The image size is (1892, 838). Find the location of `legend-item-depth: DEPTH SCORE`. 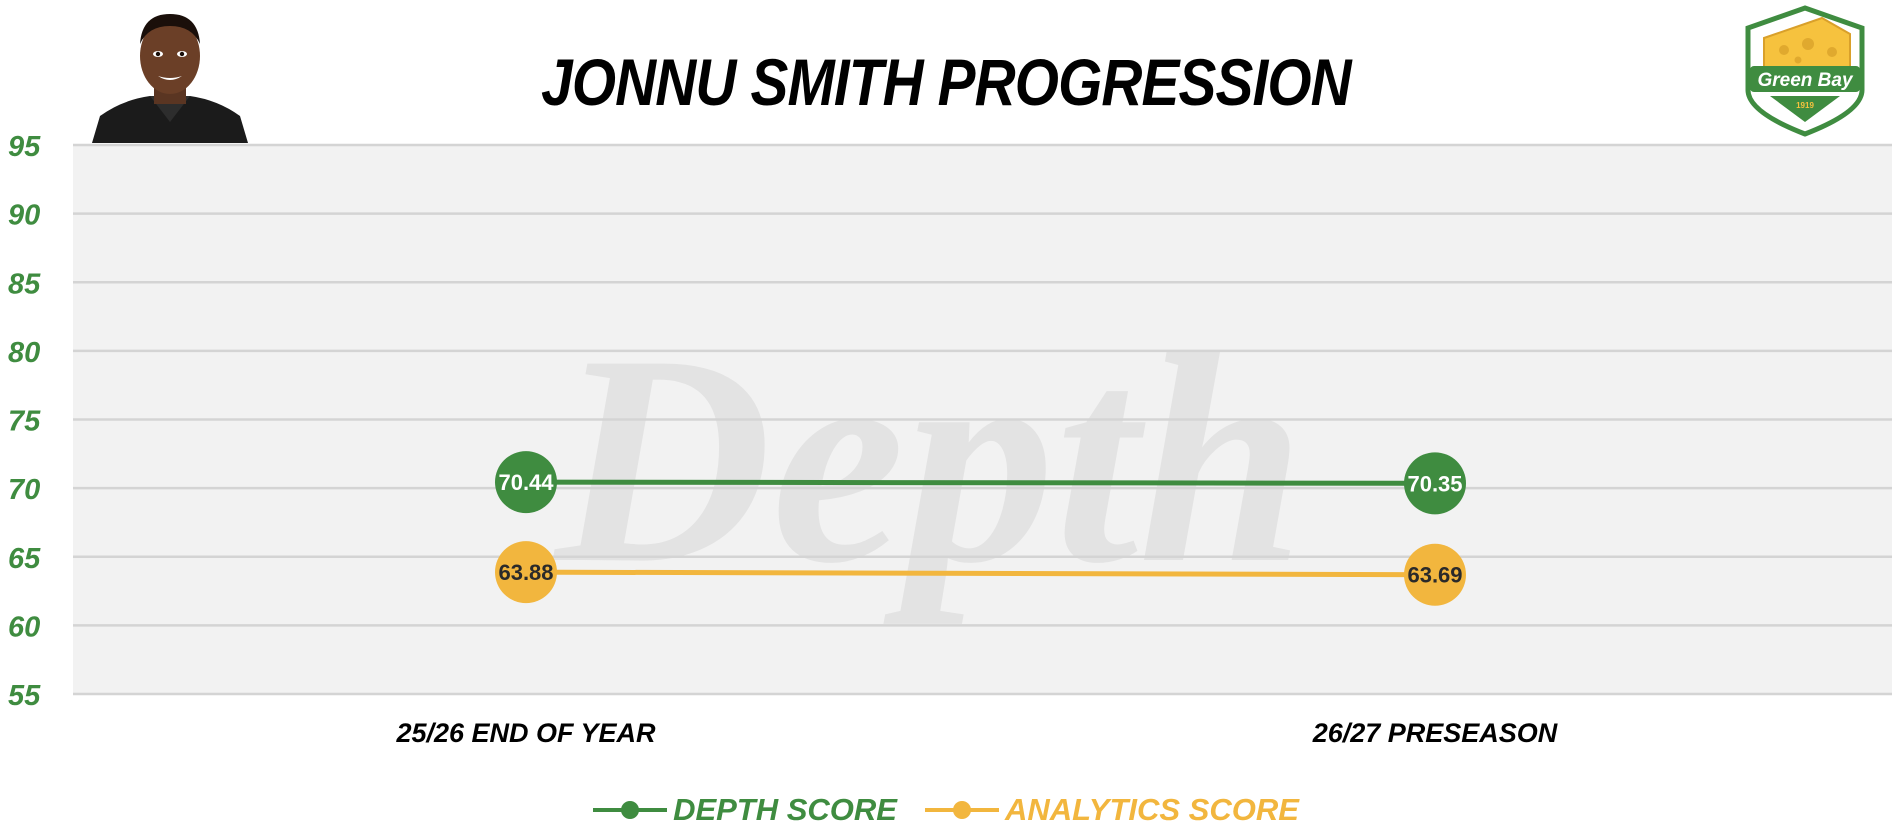

legend-item-depth: DEPTH SCORE is located at coordinates (745, 810).